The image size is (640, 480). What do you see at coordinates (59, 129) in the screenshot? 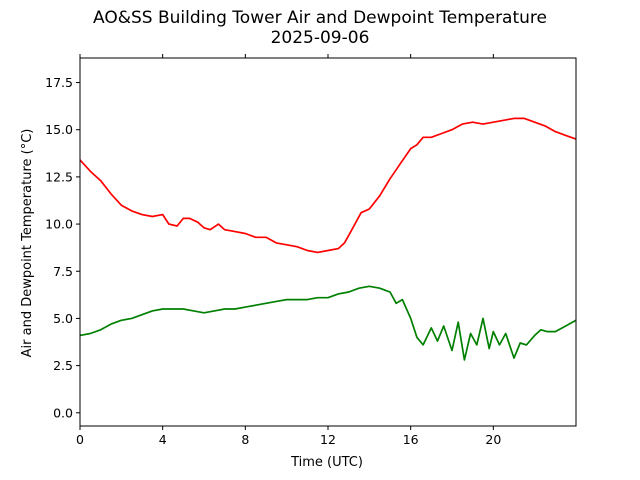
I see `y-tick-label: 15.0` at bounding box center [59, 129].